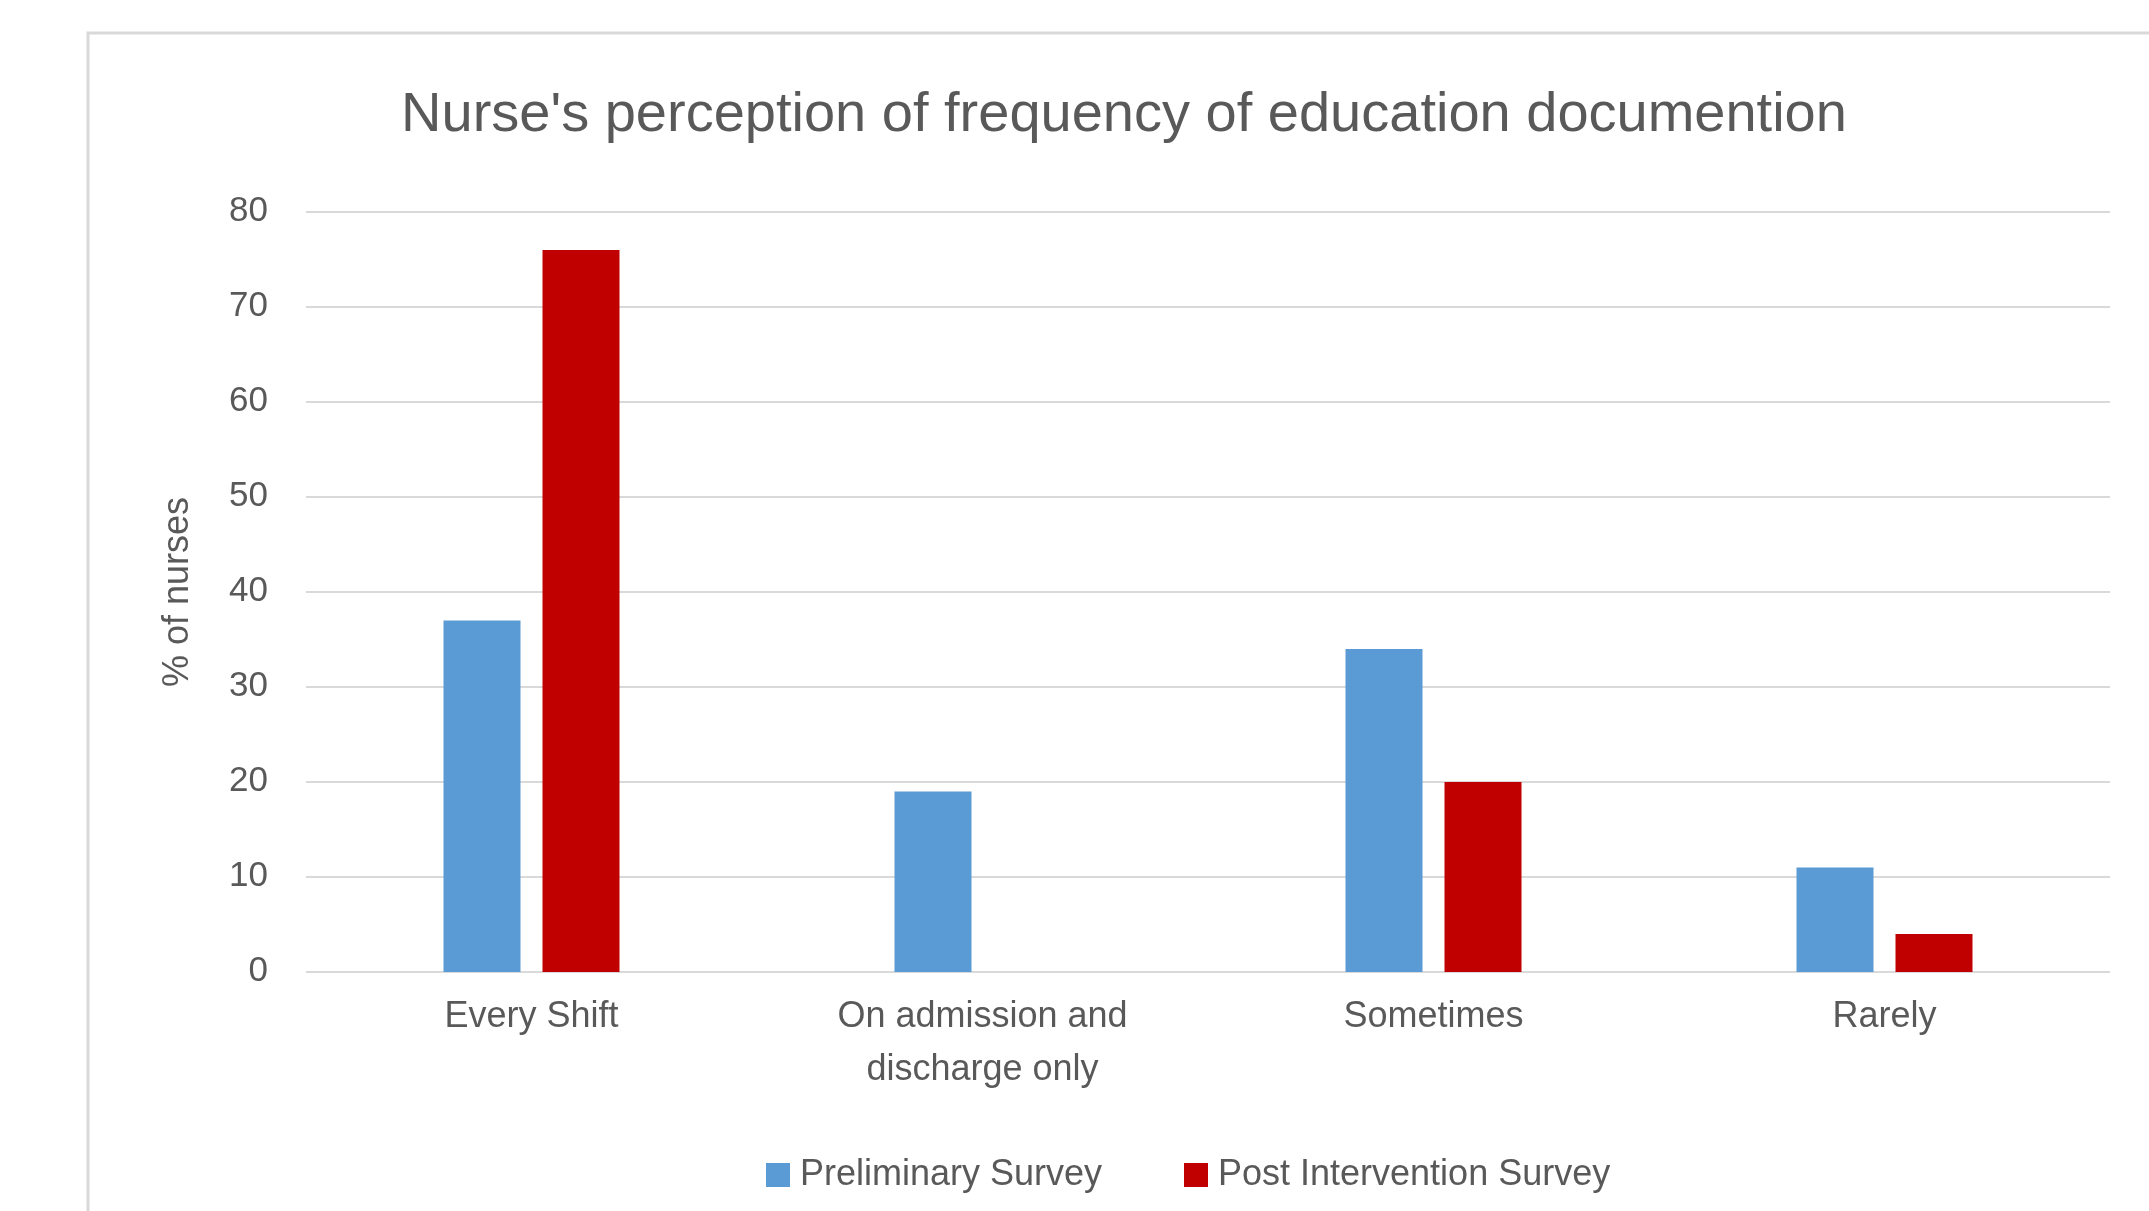 This screenshot has width=2149, height=1211. What do you see at coordinates (982, 1041) in the screenshot?
I see `x-tick-label: On admission and discharge only` at bounding box center [982, 1041].